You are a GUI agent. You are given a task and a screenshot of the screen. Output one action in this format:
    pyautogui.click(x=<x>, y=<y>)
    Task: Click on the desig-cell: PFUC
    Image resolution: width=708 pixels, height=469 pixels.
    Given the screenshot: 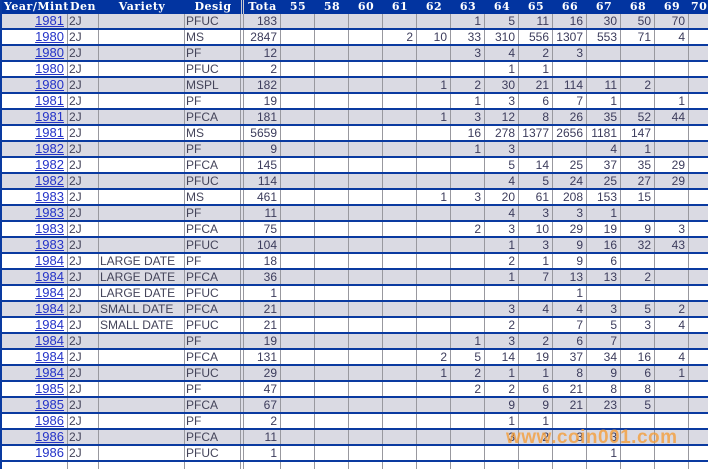 What is the action you would take?
    pyautogui.click(x=213, y=293)
    